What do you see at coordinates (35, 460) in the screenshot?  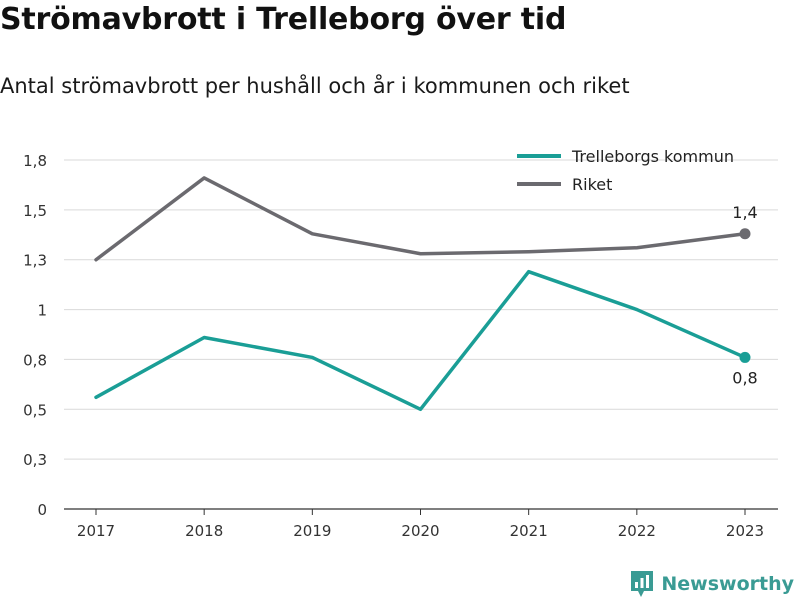 I see `y-tick-label: 0,3` at bounding box center [35, 460].